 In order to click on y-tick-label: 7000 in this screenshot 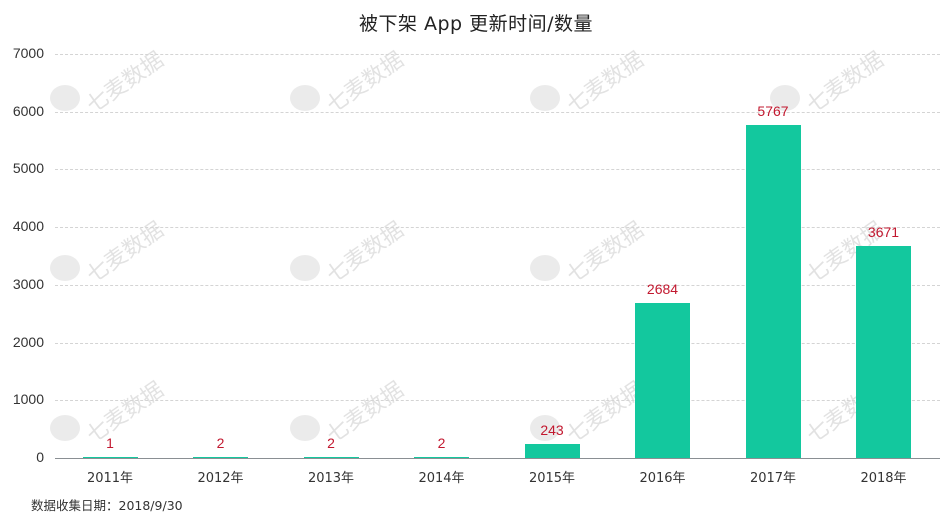, I will do `click(28, 53)`.